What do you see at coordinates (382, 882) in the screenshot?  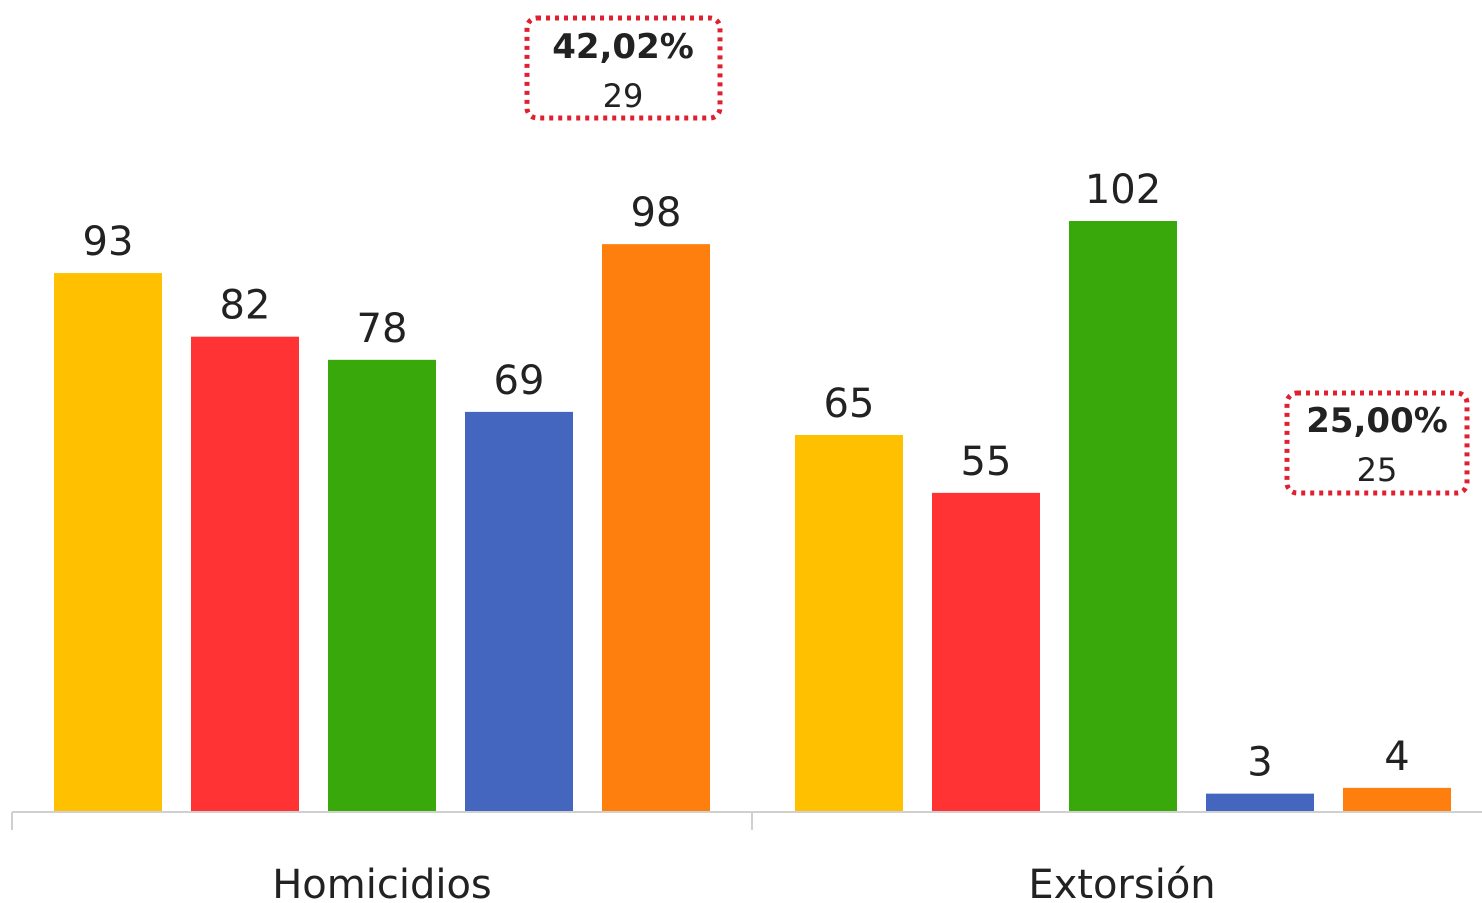 I see `category-label: Homicidios` at bounding box center [382, 882].